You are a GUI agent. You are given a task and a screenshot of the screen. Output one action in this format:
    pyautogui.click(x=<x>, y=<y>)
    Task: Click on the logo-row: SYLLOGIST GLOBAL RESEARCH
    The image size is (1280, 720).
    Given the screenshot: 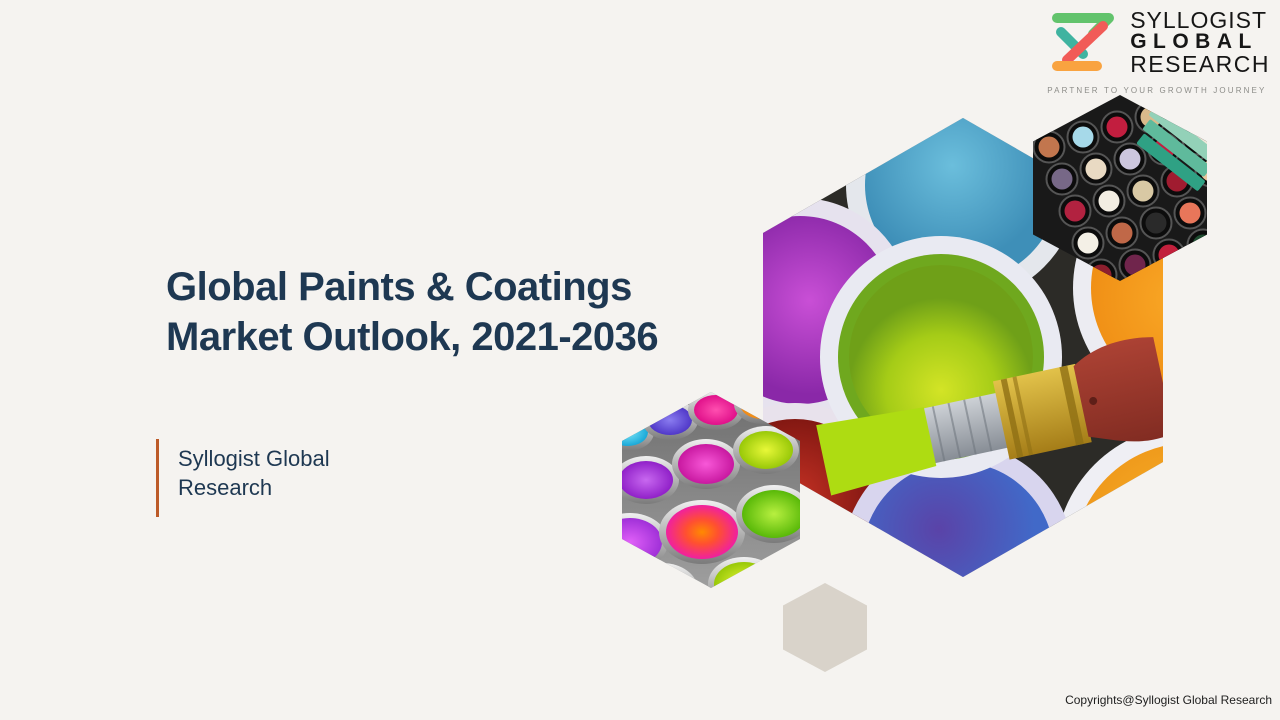 What is the action you would take?
    pyautogui.click(x=1158, y=42)
    